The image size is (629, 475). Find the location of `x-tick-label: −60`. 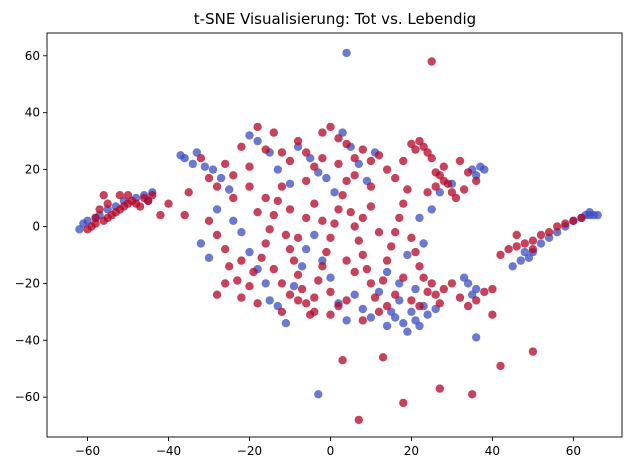

x-tick-label: −60 is located at coordinates (87, 451).